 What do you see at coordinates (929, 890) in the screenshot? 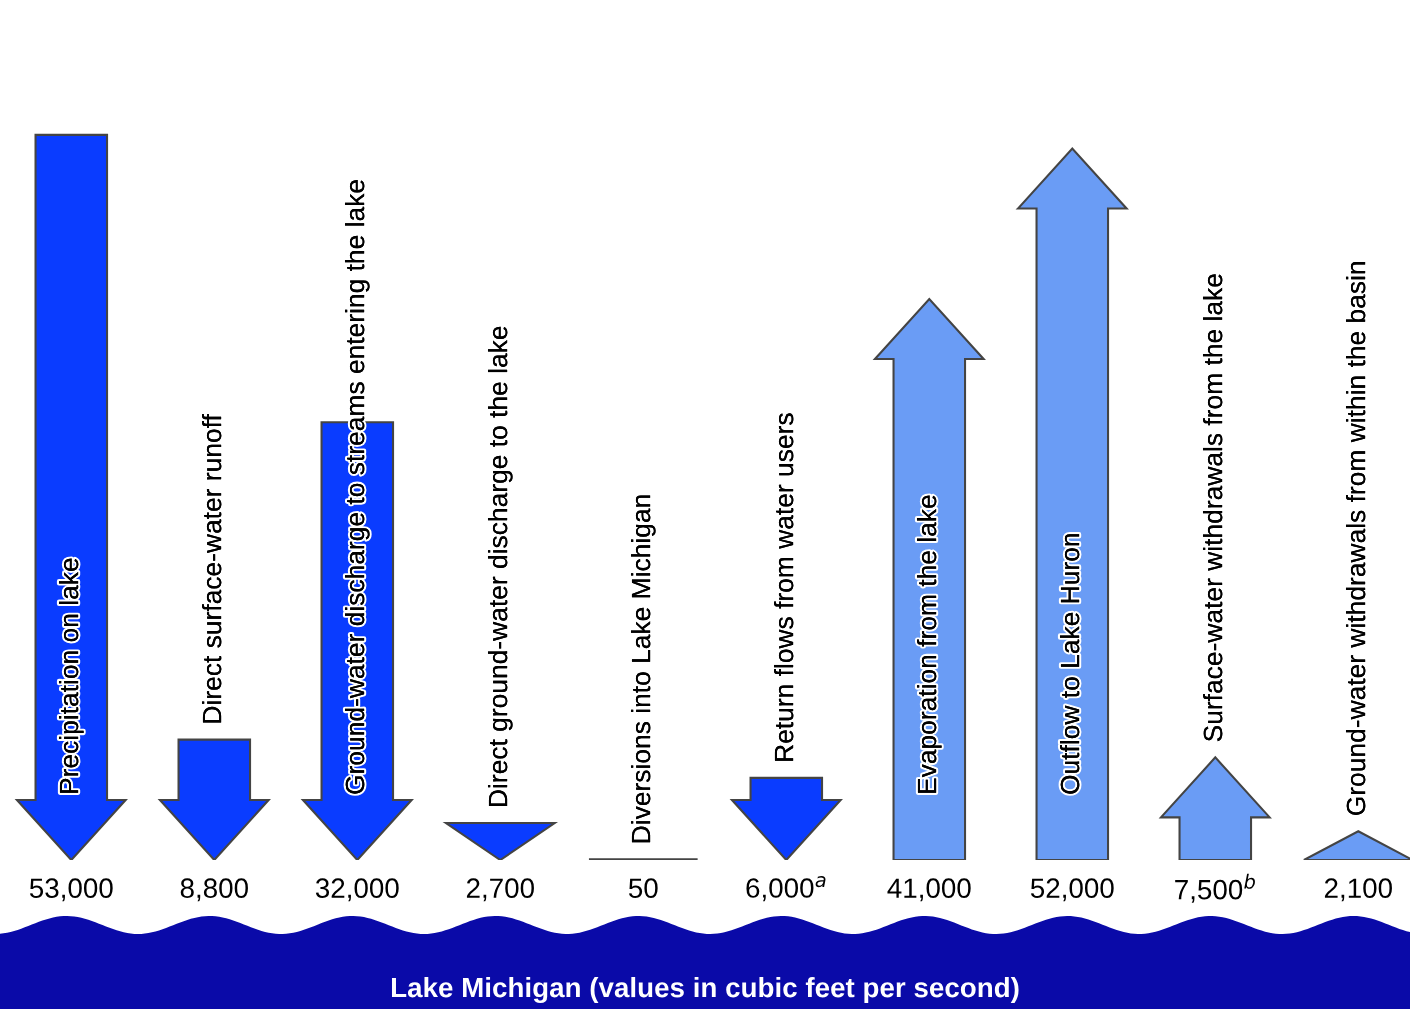
I see `data-label: 41,000` at bounding box center [929, 890].